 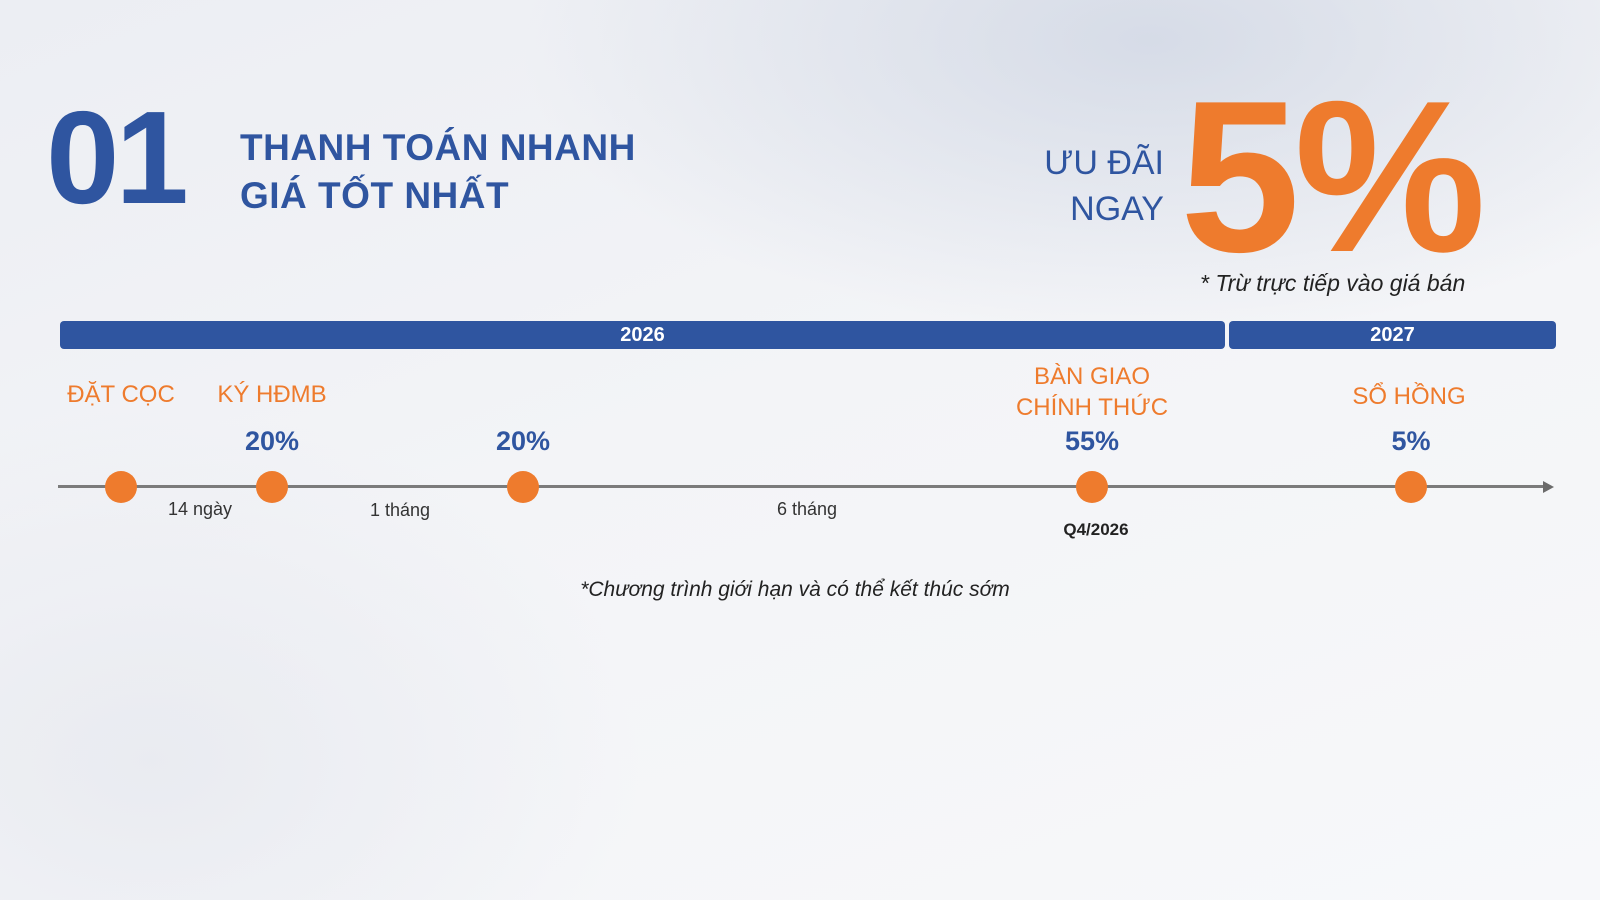 I want to click on milestone-dot-installment, so click(x=523, y=487).